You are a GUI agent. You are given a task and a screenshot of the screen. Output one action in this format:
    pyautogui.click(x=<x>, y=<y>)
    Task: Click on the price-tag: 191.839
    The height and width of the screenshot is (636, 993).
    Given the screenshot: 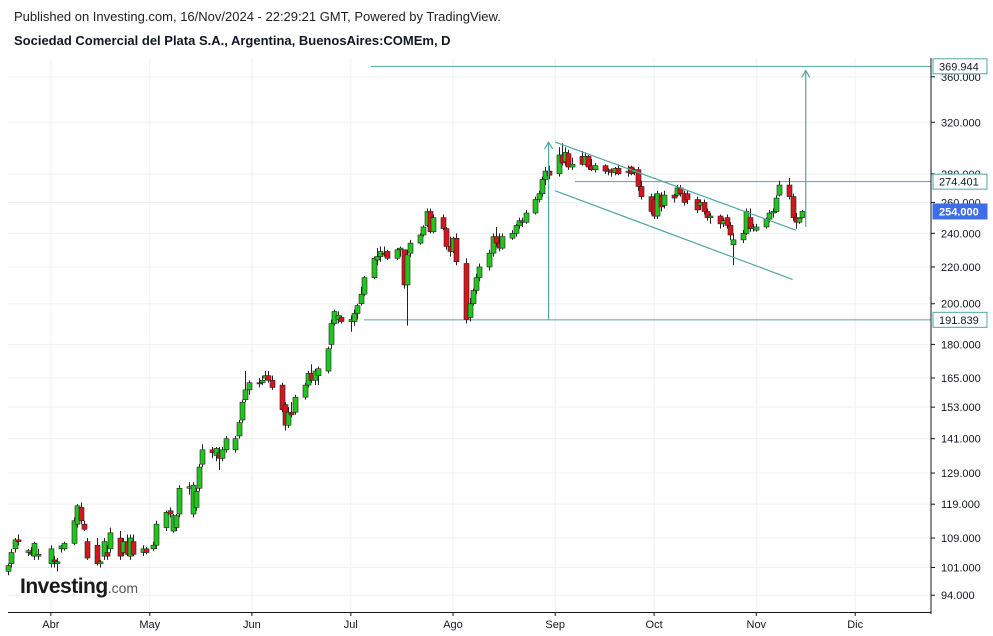 What is the action you would take?
    pyautogui.click(x=960, y=319)
    